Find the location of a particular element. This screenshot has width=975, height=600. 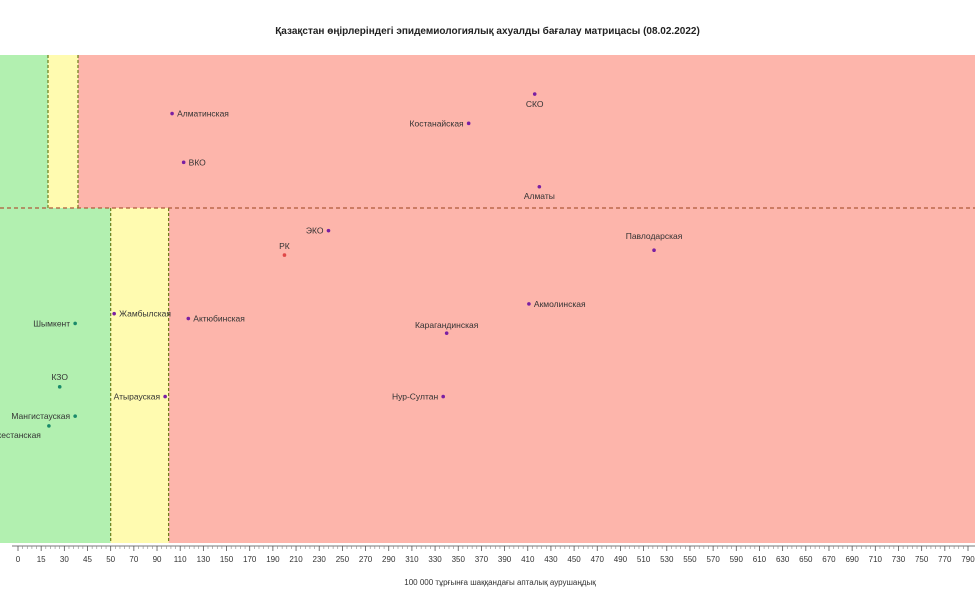

point-16-marker is located at coordinates (75, 416).